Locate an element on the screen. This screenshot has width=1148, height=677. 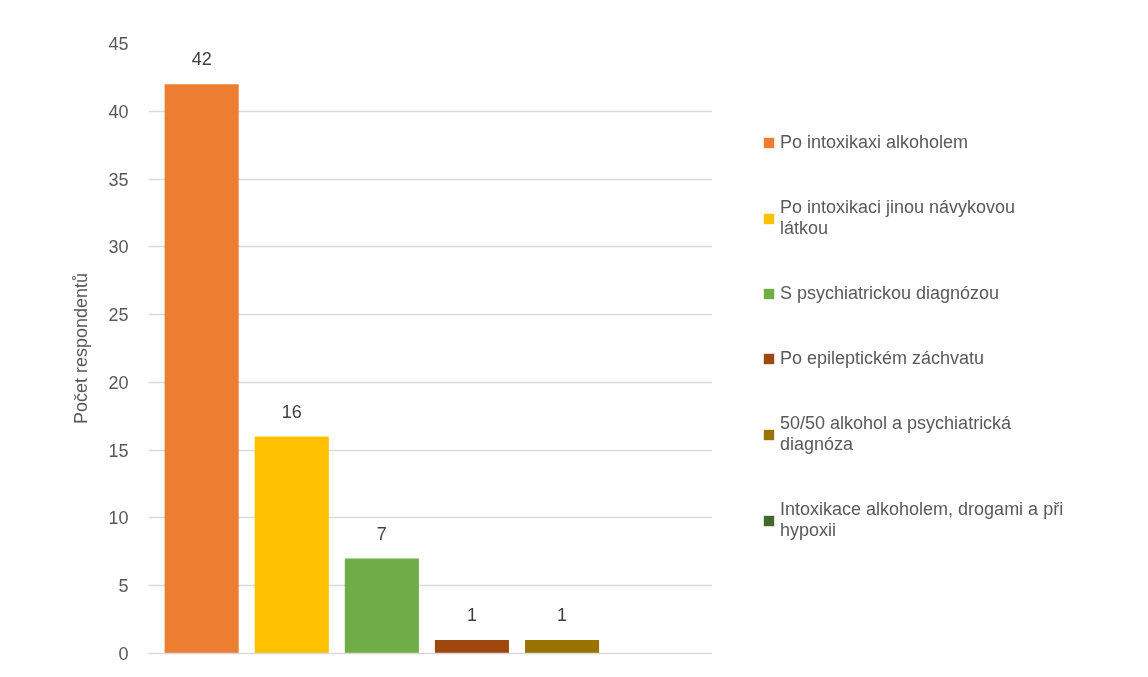
y-tick-label: 30 is located at coordinates (118, 247).